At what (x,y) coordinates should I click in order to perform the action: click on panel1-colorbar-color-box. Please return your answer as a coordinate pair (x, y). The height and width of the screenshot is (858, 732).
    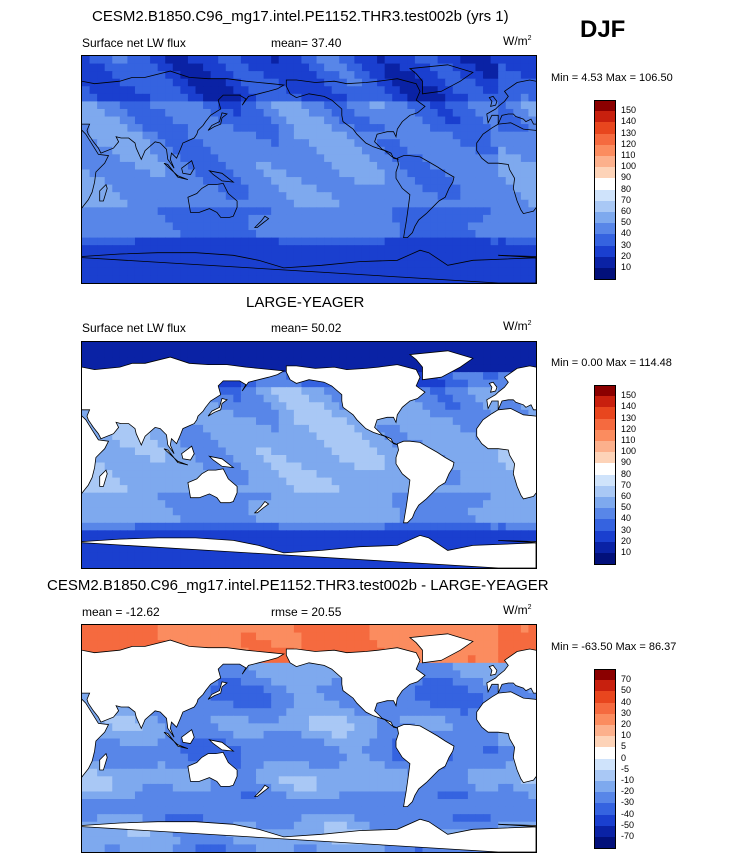
    Looking at the image, I should click on (605, 150).